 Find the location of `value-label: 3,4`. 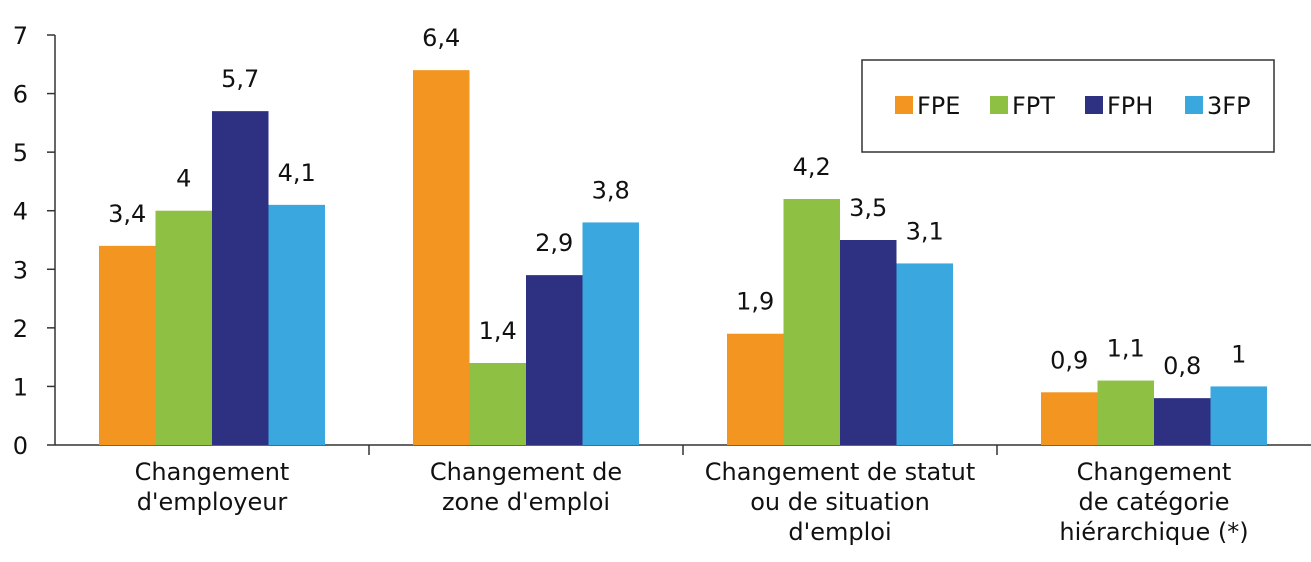

value-label: 3,4 is located at coordinates (127, 214).